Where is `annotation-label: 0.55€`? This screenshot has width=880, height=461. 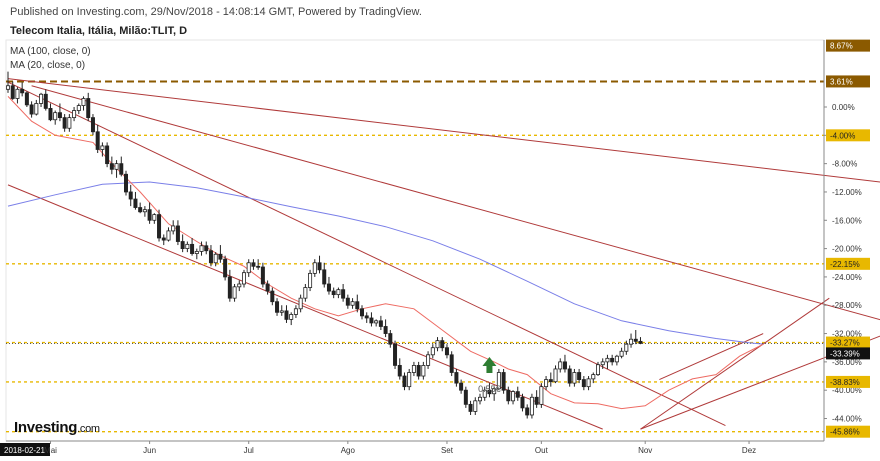 annotation-label: 0.55€ is located at coordinates (489, 389).